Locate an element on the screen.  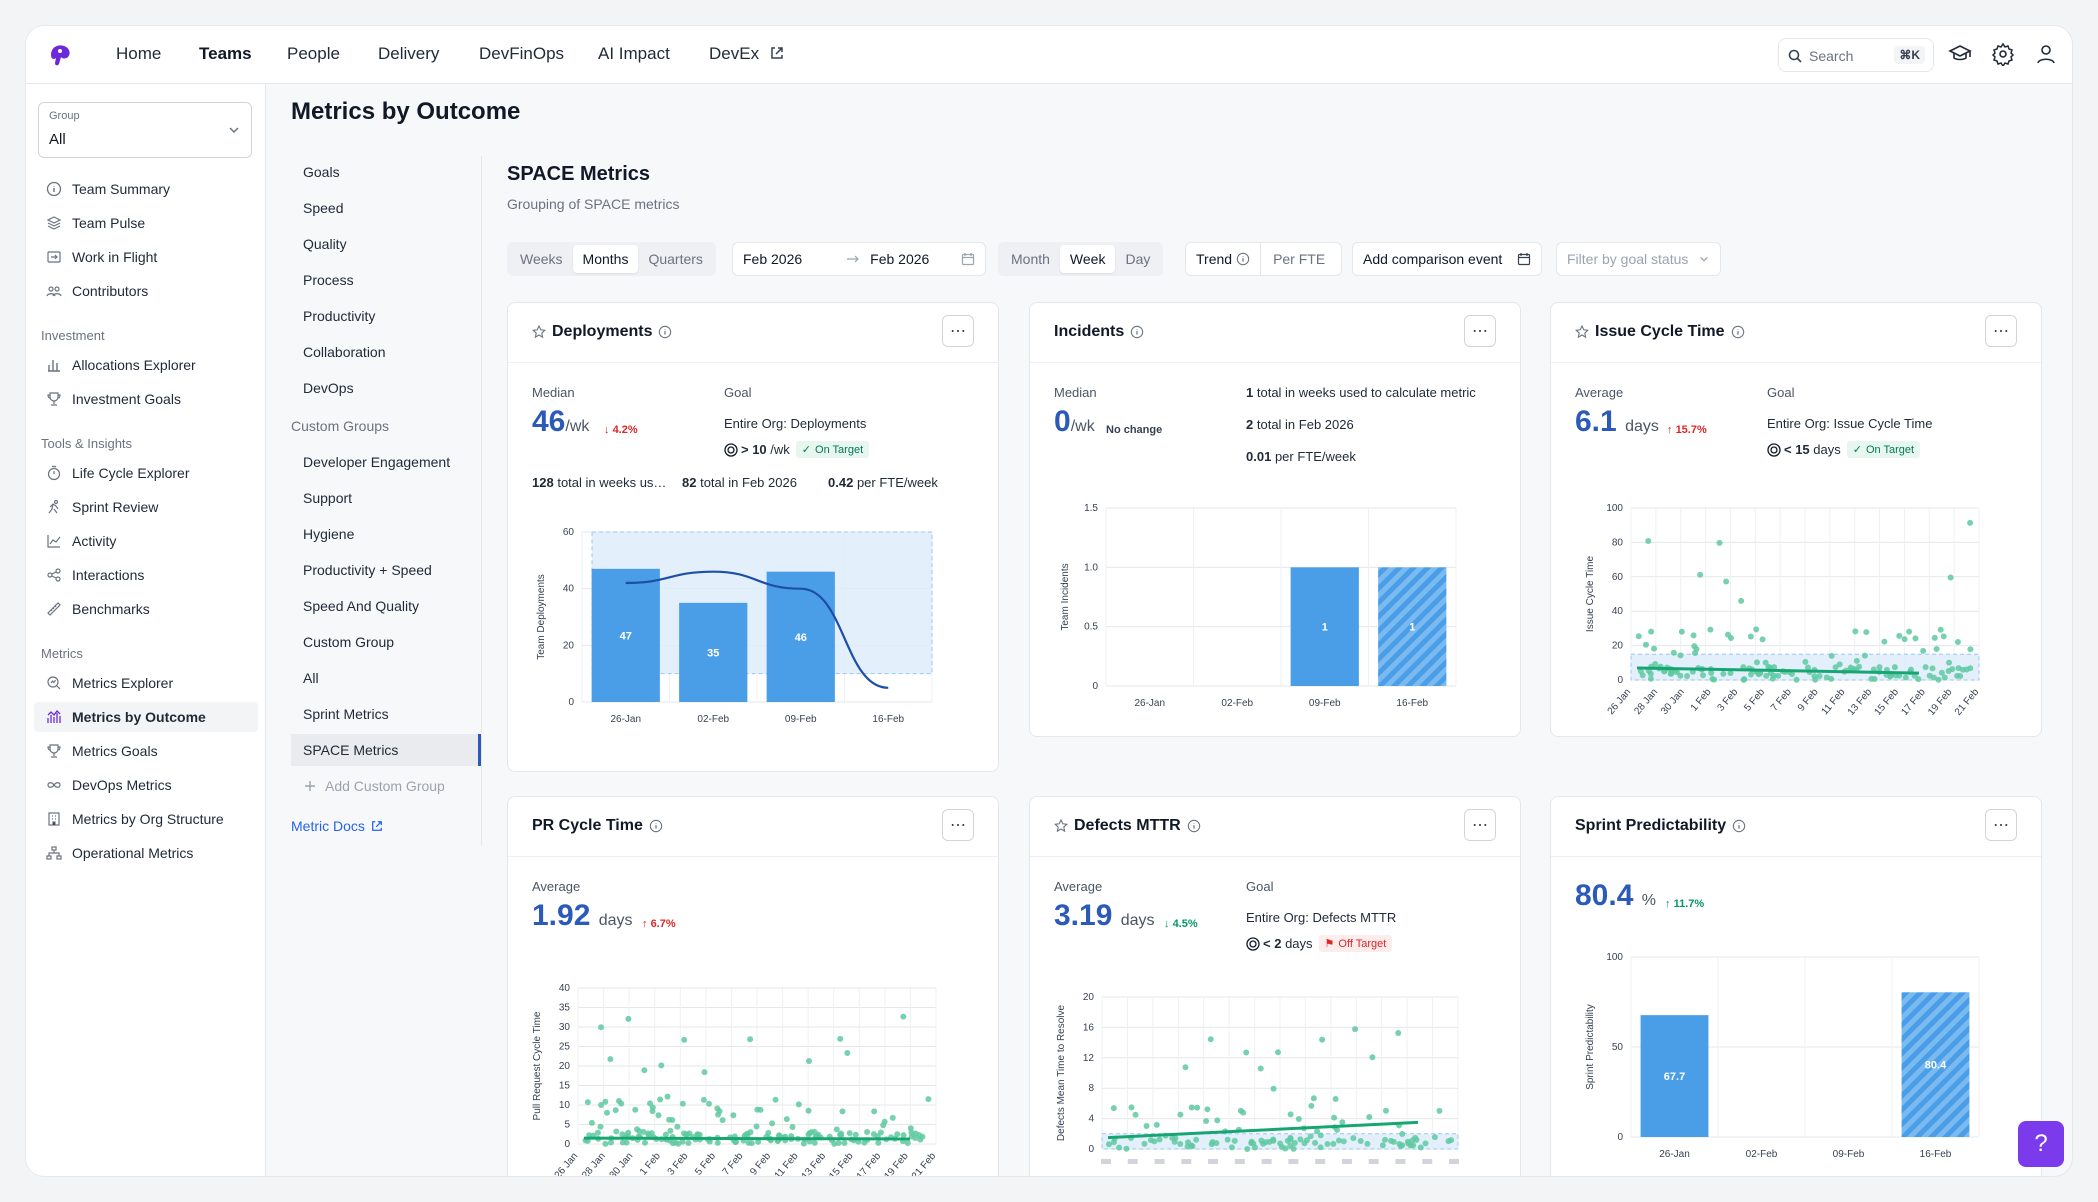
user-icon is located at coordinates (2046, 54).